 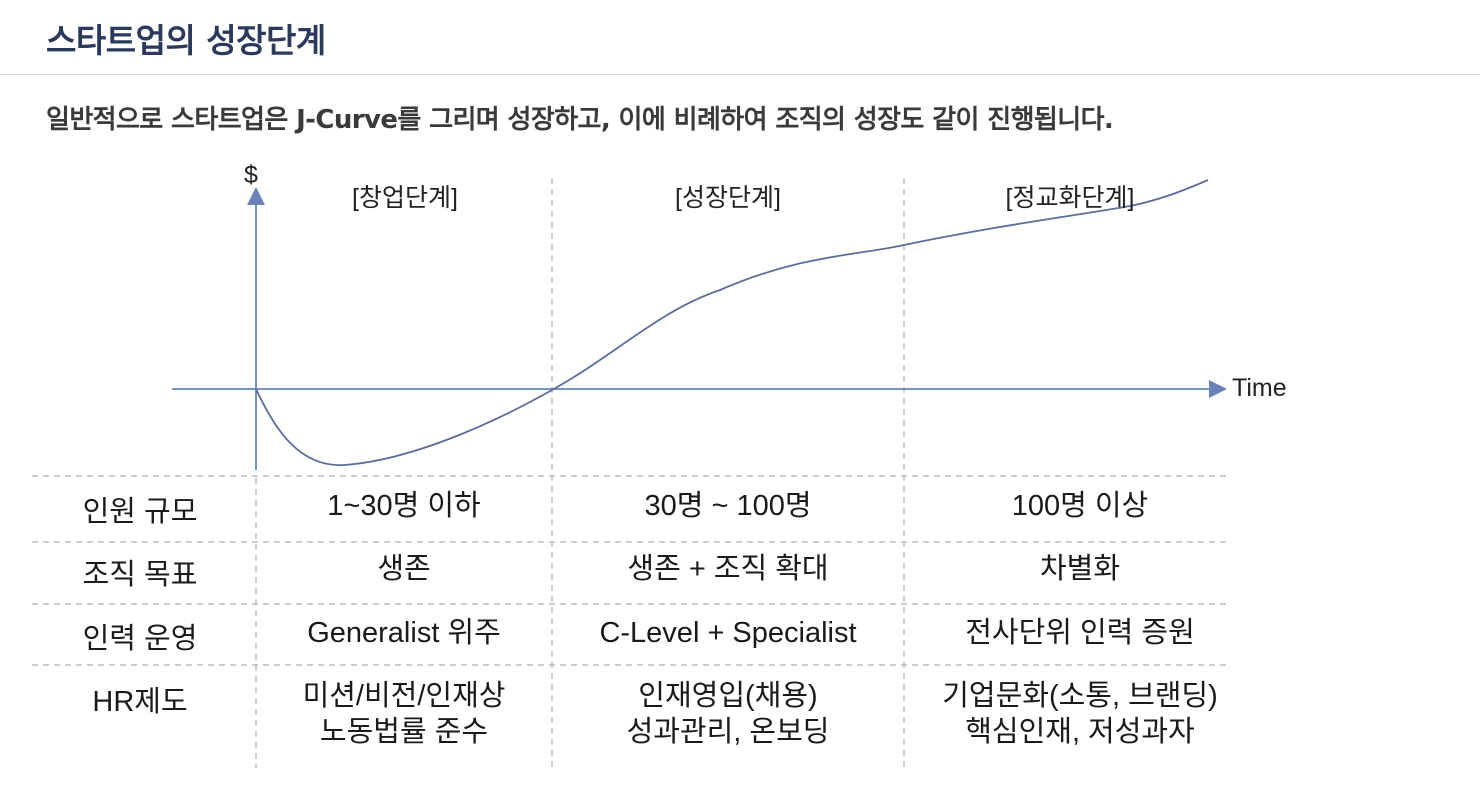 I want to click on table-cell: 전사단위 인력 증원, so click(x=1080, y=633).